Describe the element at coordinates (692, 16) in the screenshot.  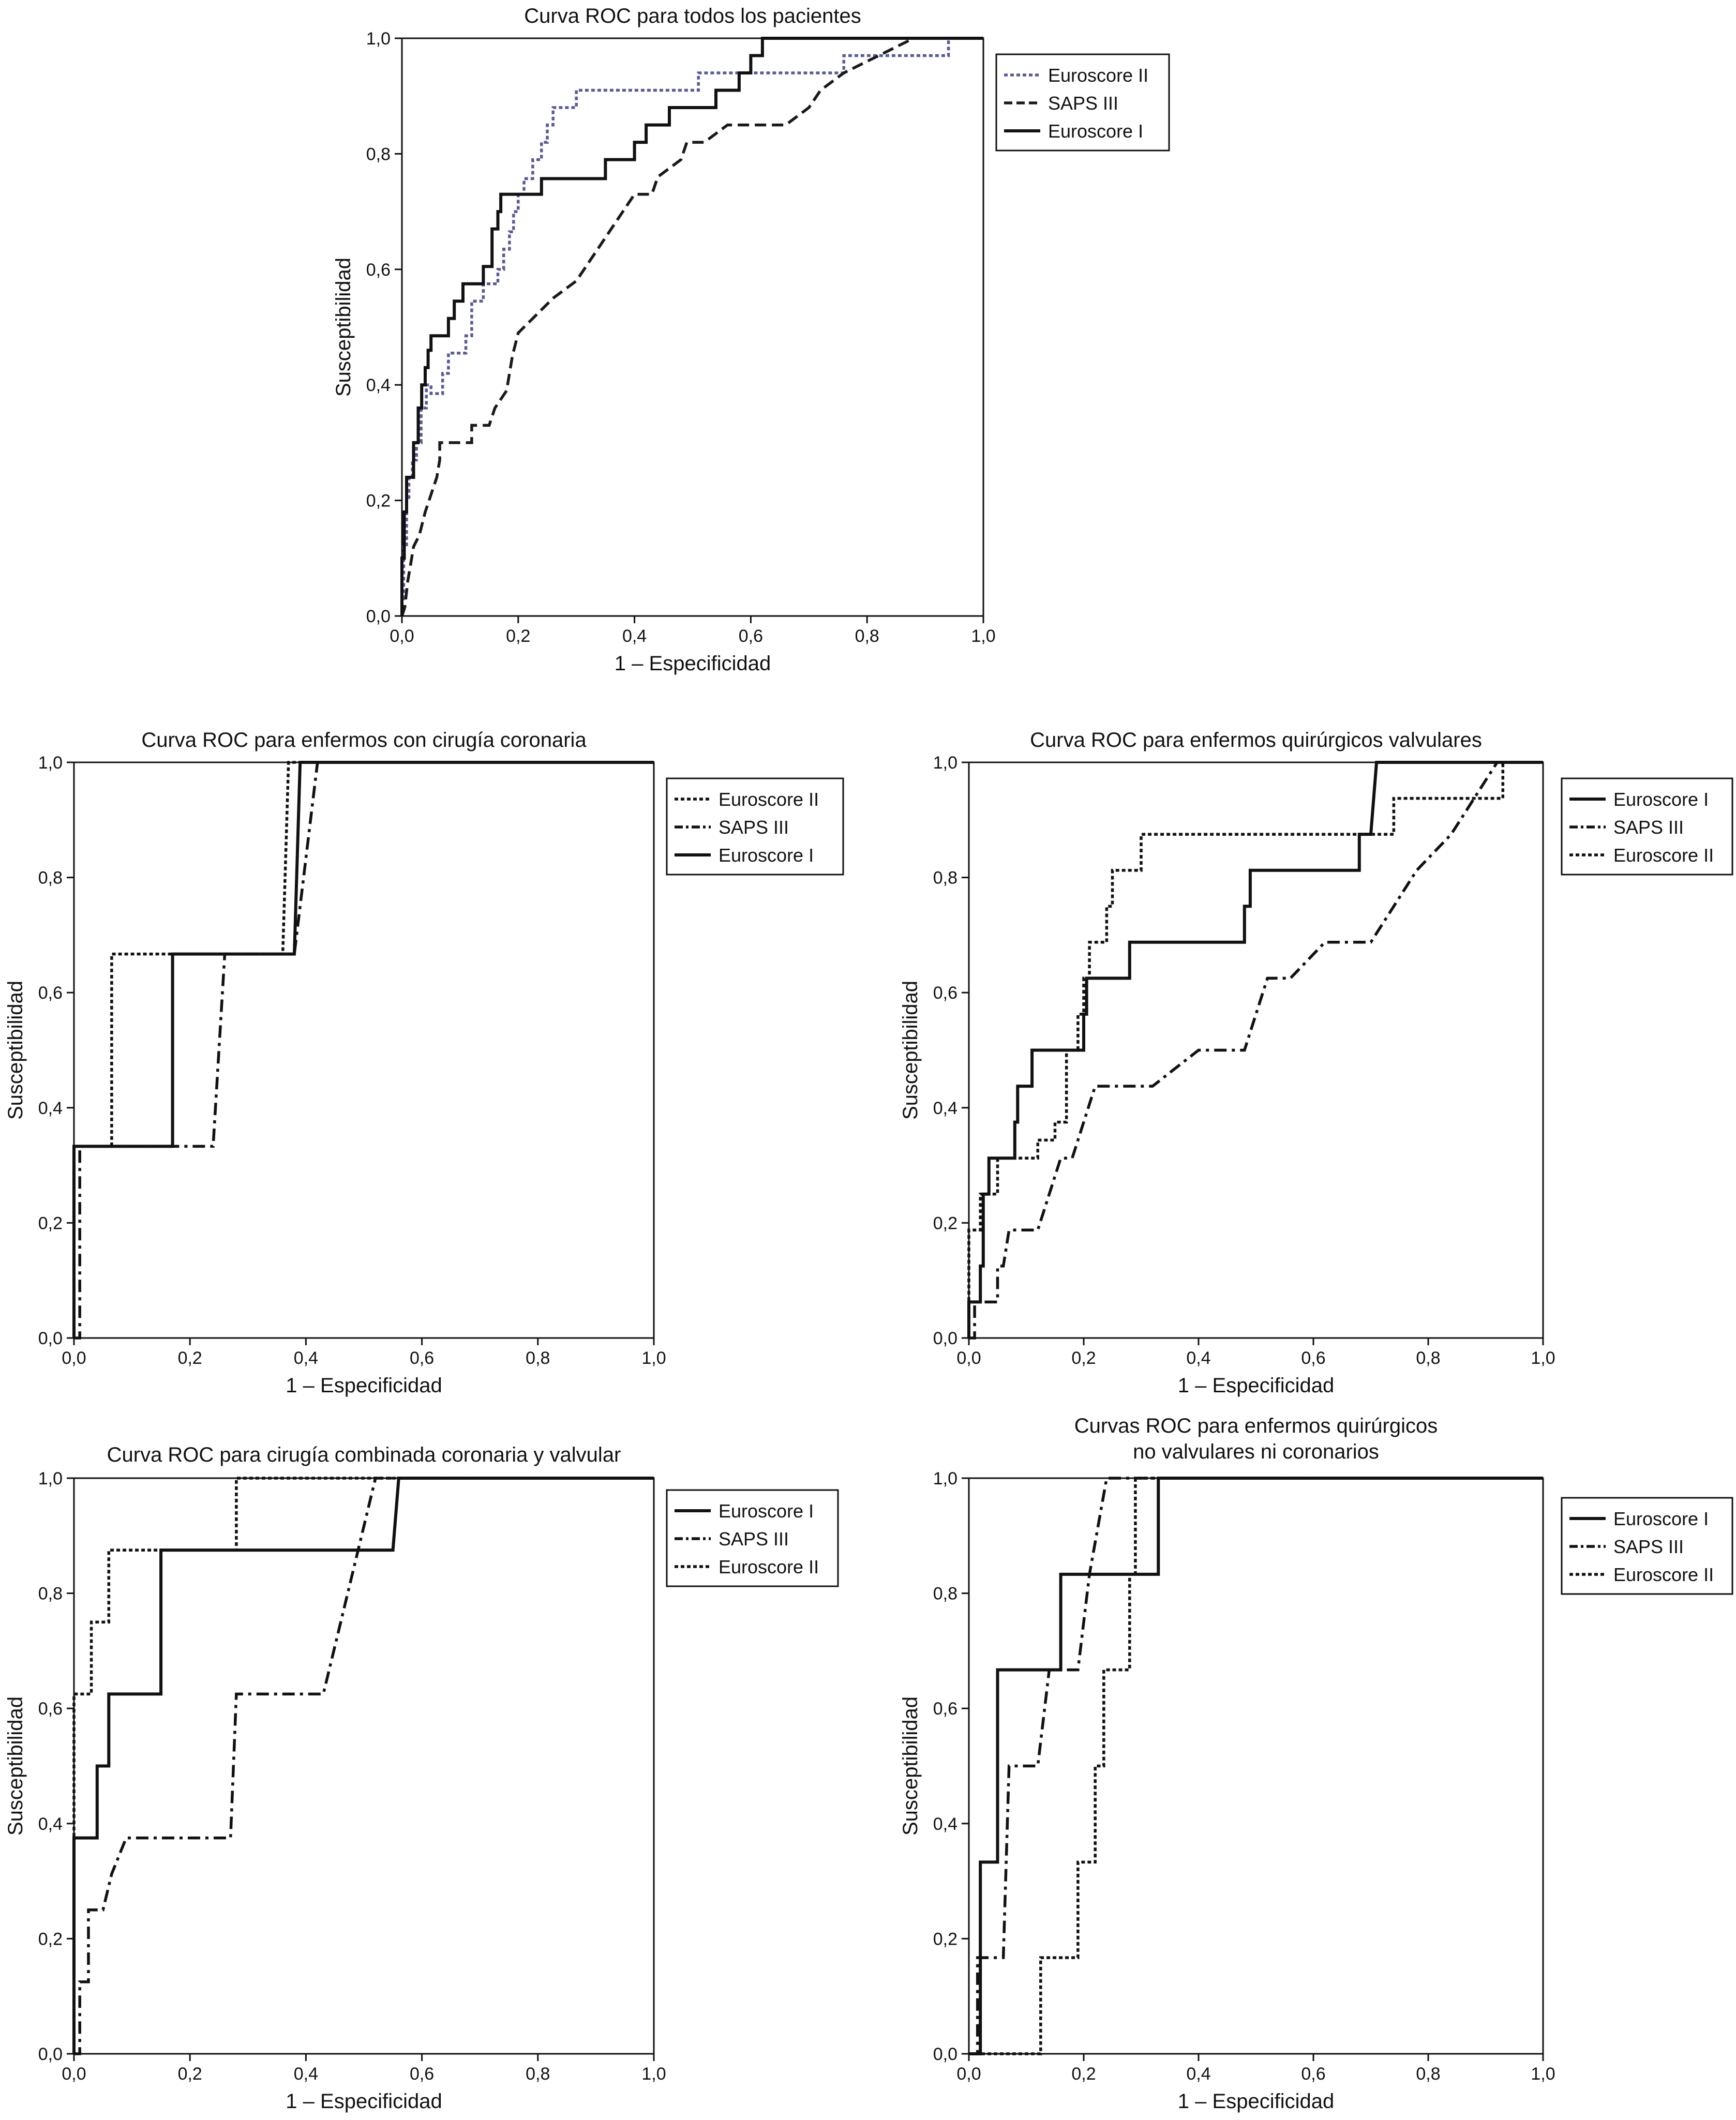
I see `chart-title: Curva ROC para todos los pacientes` at that location.